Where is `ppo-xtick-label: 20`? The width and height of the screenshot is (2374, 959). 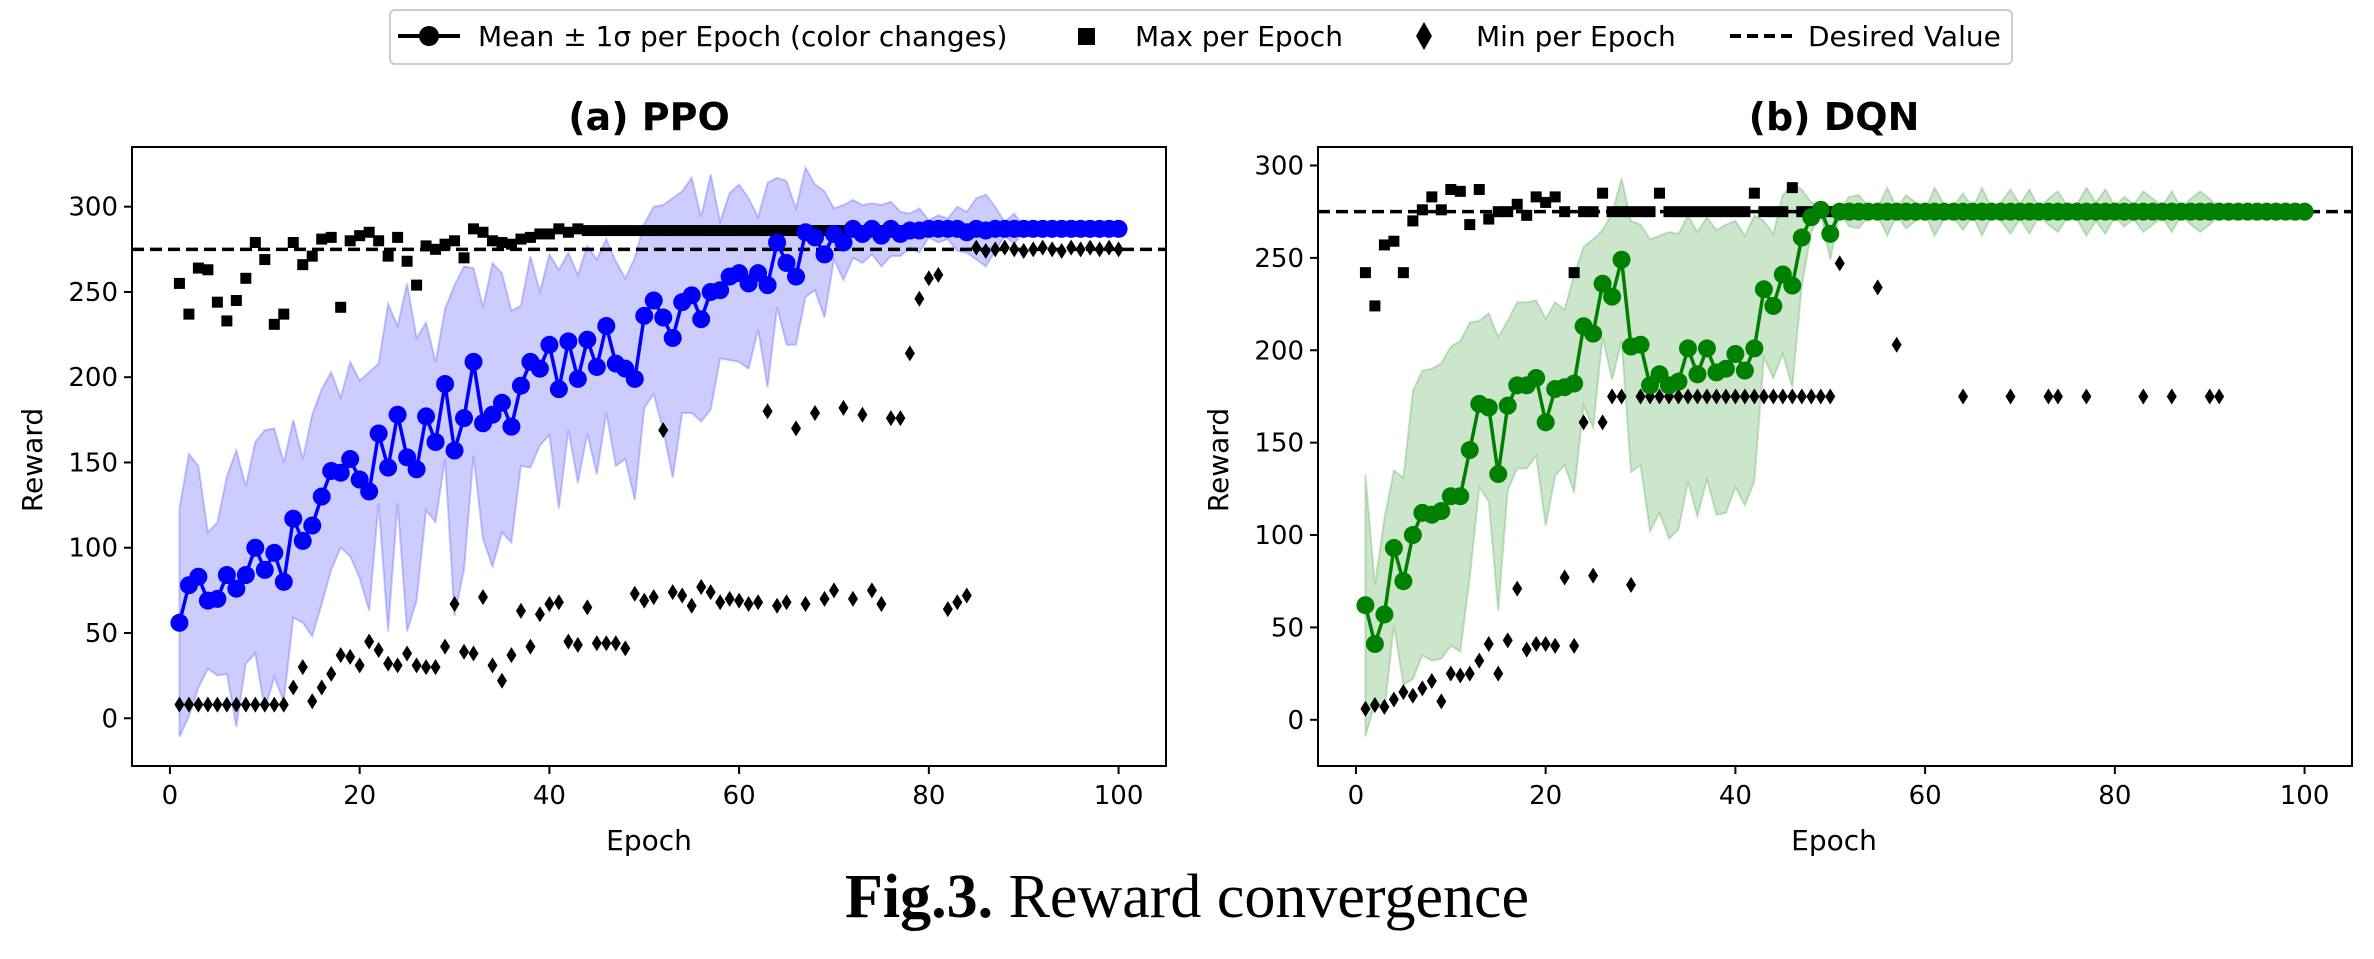 ppo-xtick-label: 20 is located at coordinates (359, 796).